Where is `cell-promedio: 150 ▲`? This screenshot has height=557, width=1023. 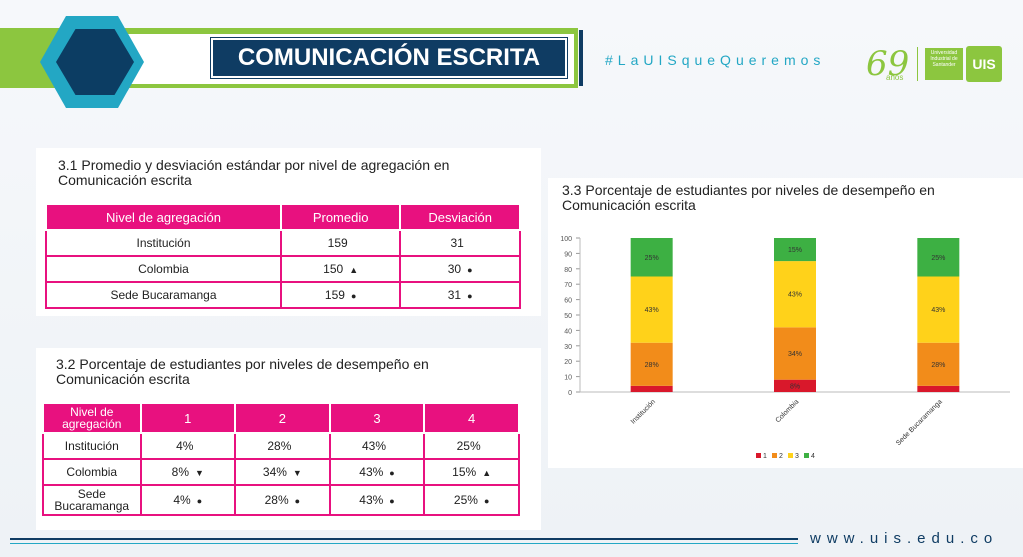 cell-promedio: 150 ▲ is located at coordinates (340, 269).